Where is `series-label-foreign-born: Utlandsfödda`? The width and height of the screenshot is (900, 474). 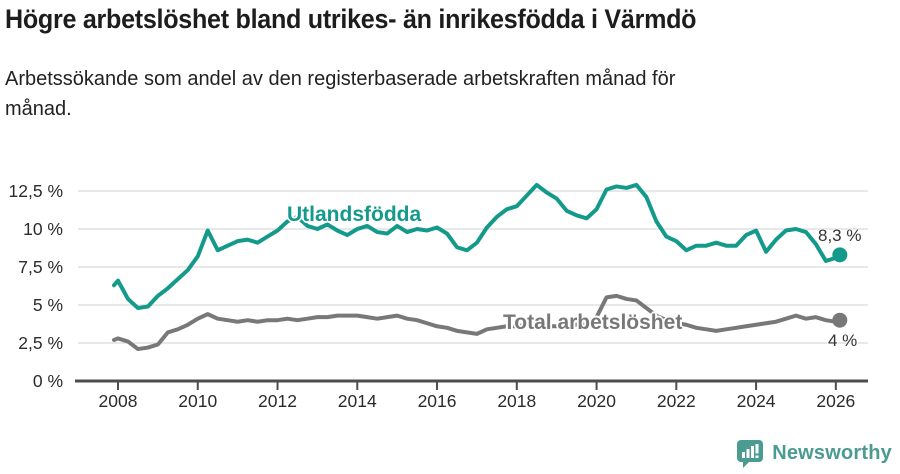
series-label-foreign-born: Utlandsfödda is located at coordinates (354, 214).